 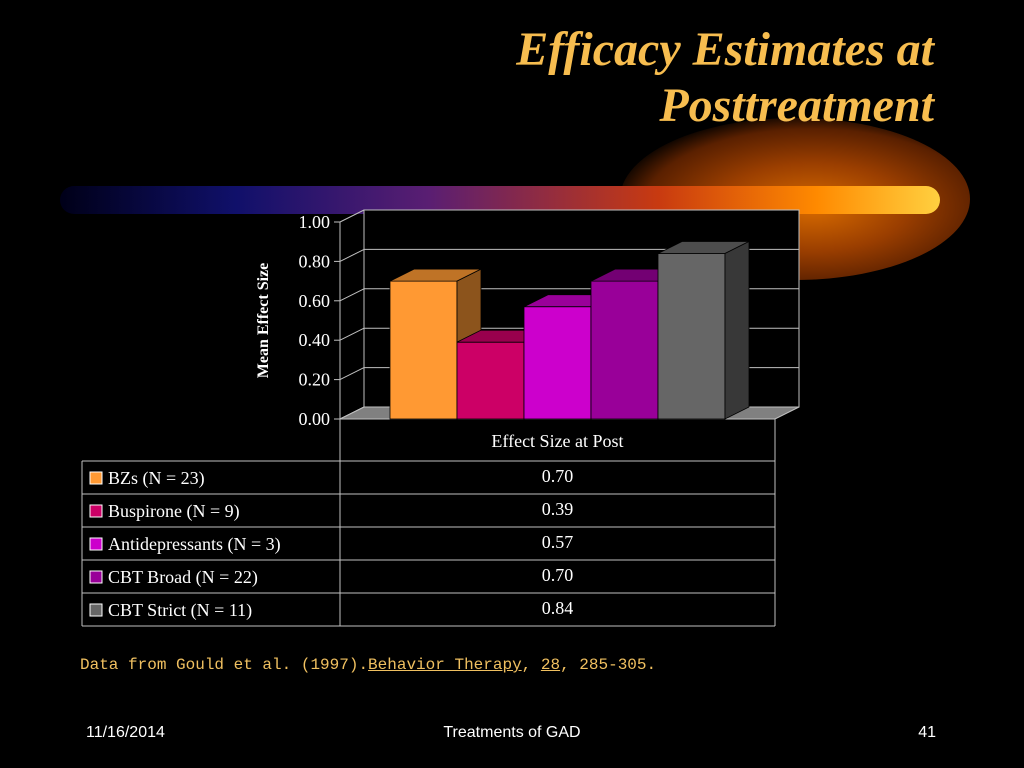 What do you see at coordinates (315, 261) in the screenshot?
I see `y-tick-label: 0.80` at bounding box center [315, 261].